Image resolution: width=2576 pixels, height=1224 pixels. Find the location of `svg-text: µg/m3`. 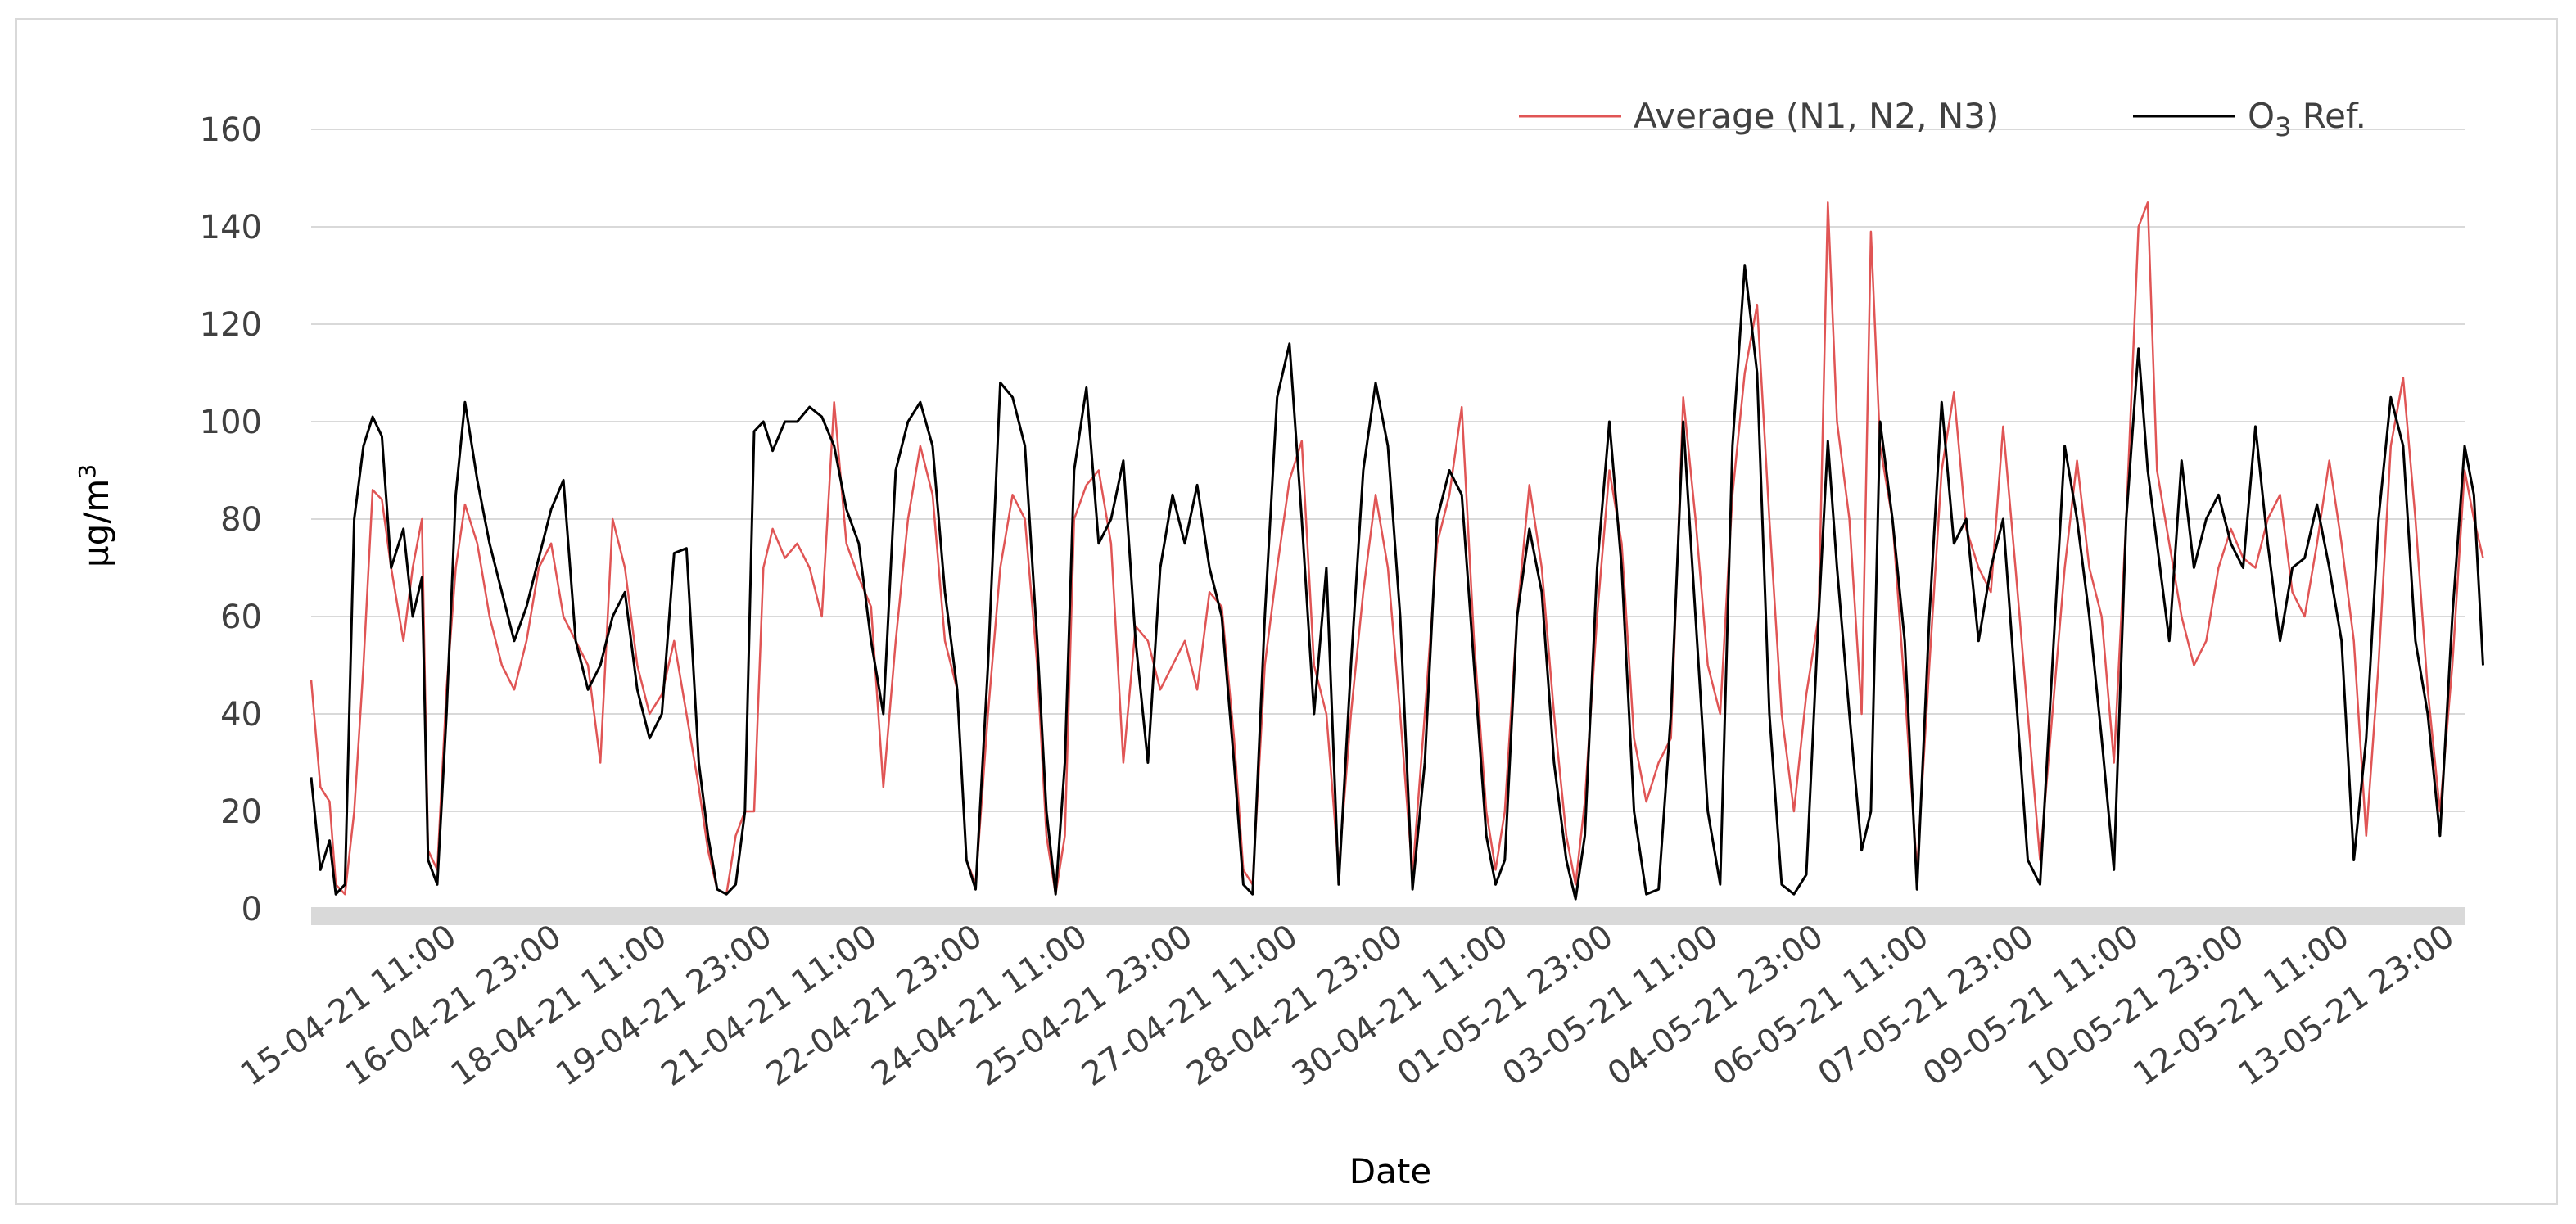

svg-text: µg/m3 is located at coordinates (95, 515).